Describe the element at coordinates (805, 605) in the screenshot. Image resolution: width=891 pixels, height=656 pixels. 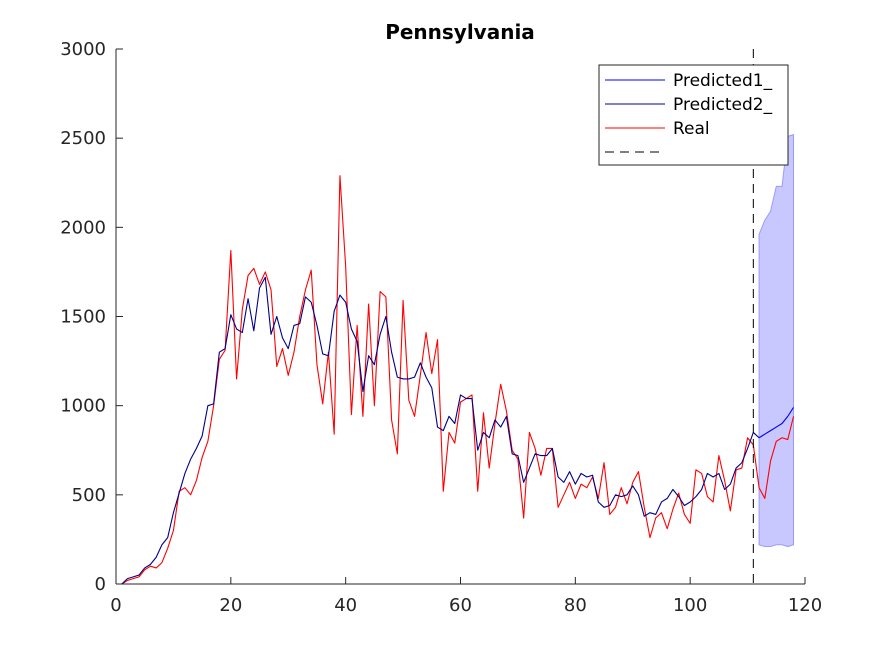
I see `x-tick-label: 120` at that location.